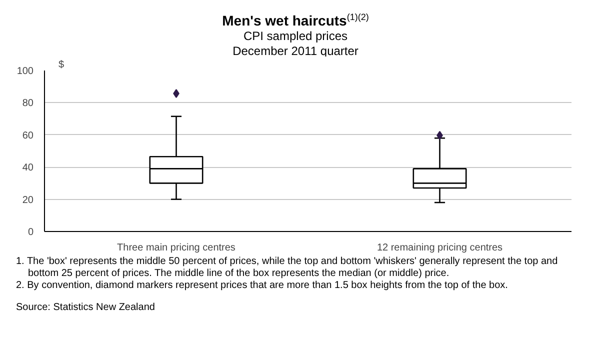 Image resolution: width=591 pixels, height=362 pixels. Describe the element at coordinates (86, 308) in the screenshot. I see `source-note: Source: Statistics New Zealand` at that location.